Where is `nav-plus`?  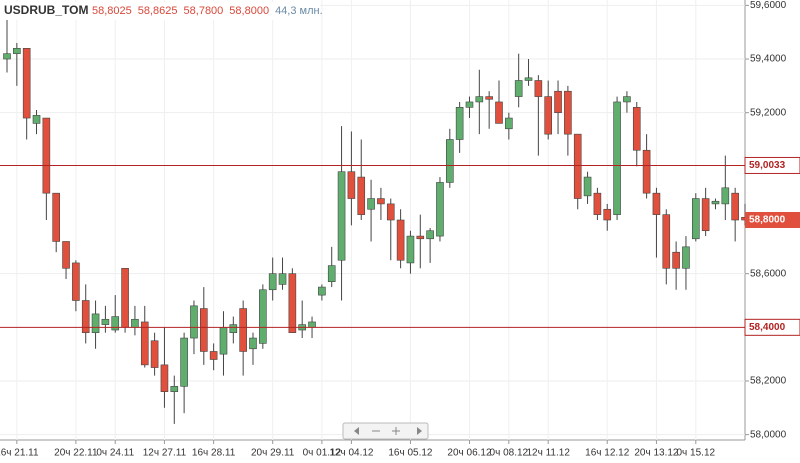
nav-plus is located at coordinates (396, 431).